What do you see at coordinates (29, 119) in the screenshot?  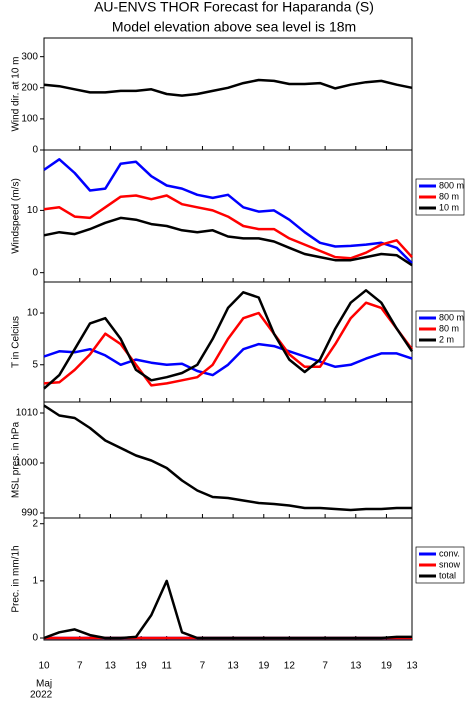 I see `y-tick-label: 100` at bounding box center [29, 119].